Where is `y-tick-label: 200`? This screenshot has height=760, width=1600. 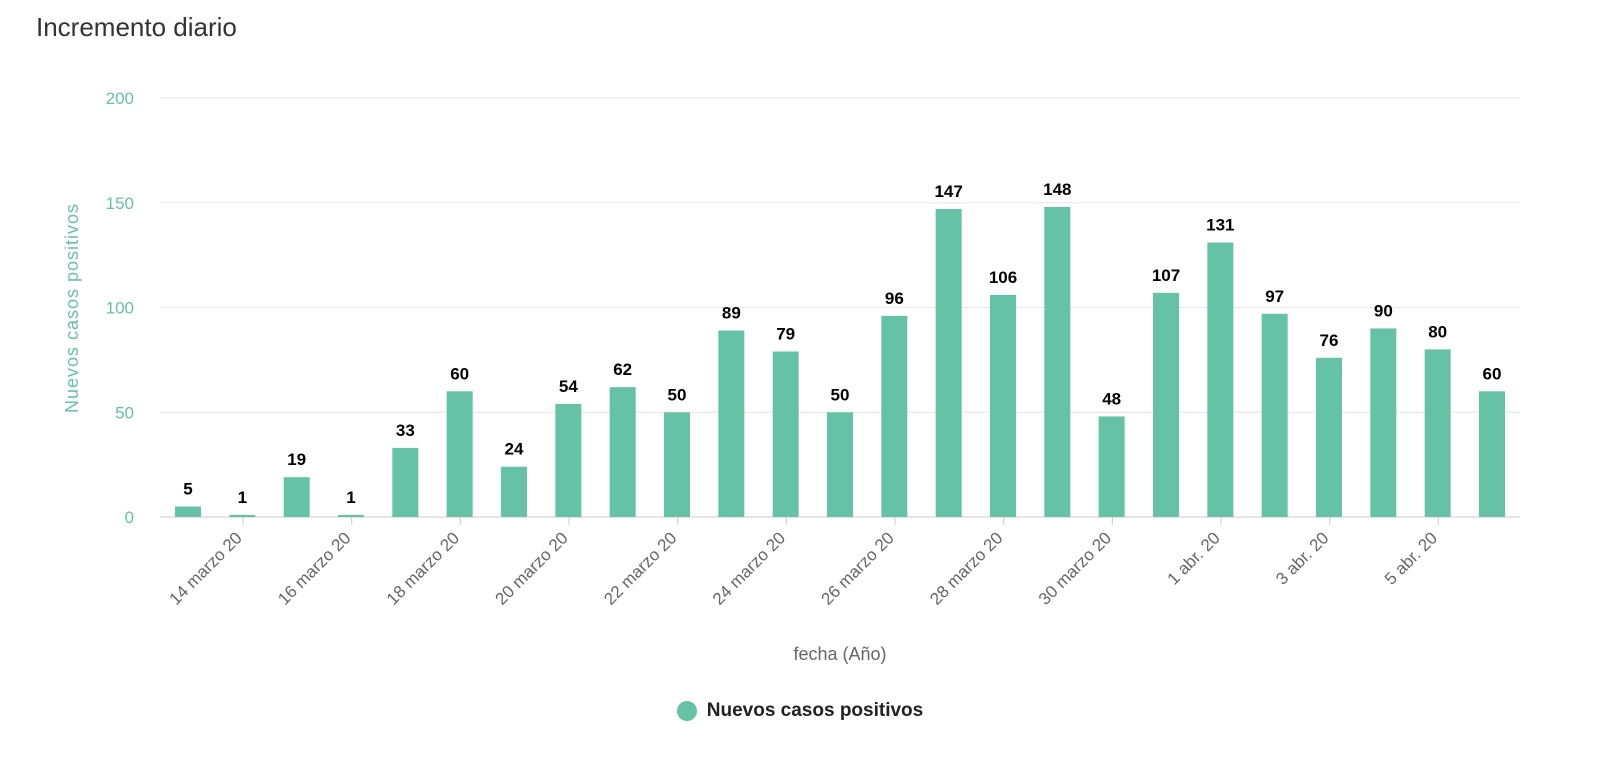 y-tick-label: 200 is located at coordinates (120, 98).